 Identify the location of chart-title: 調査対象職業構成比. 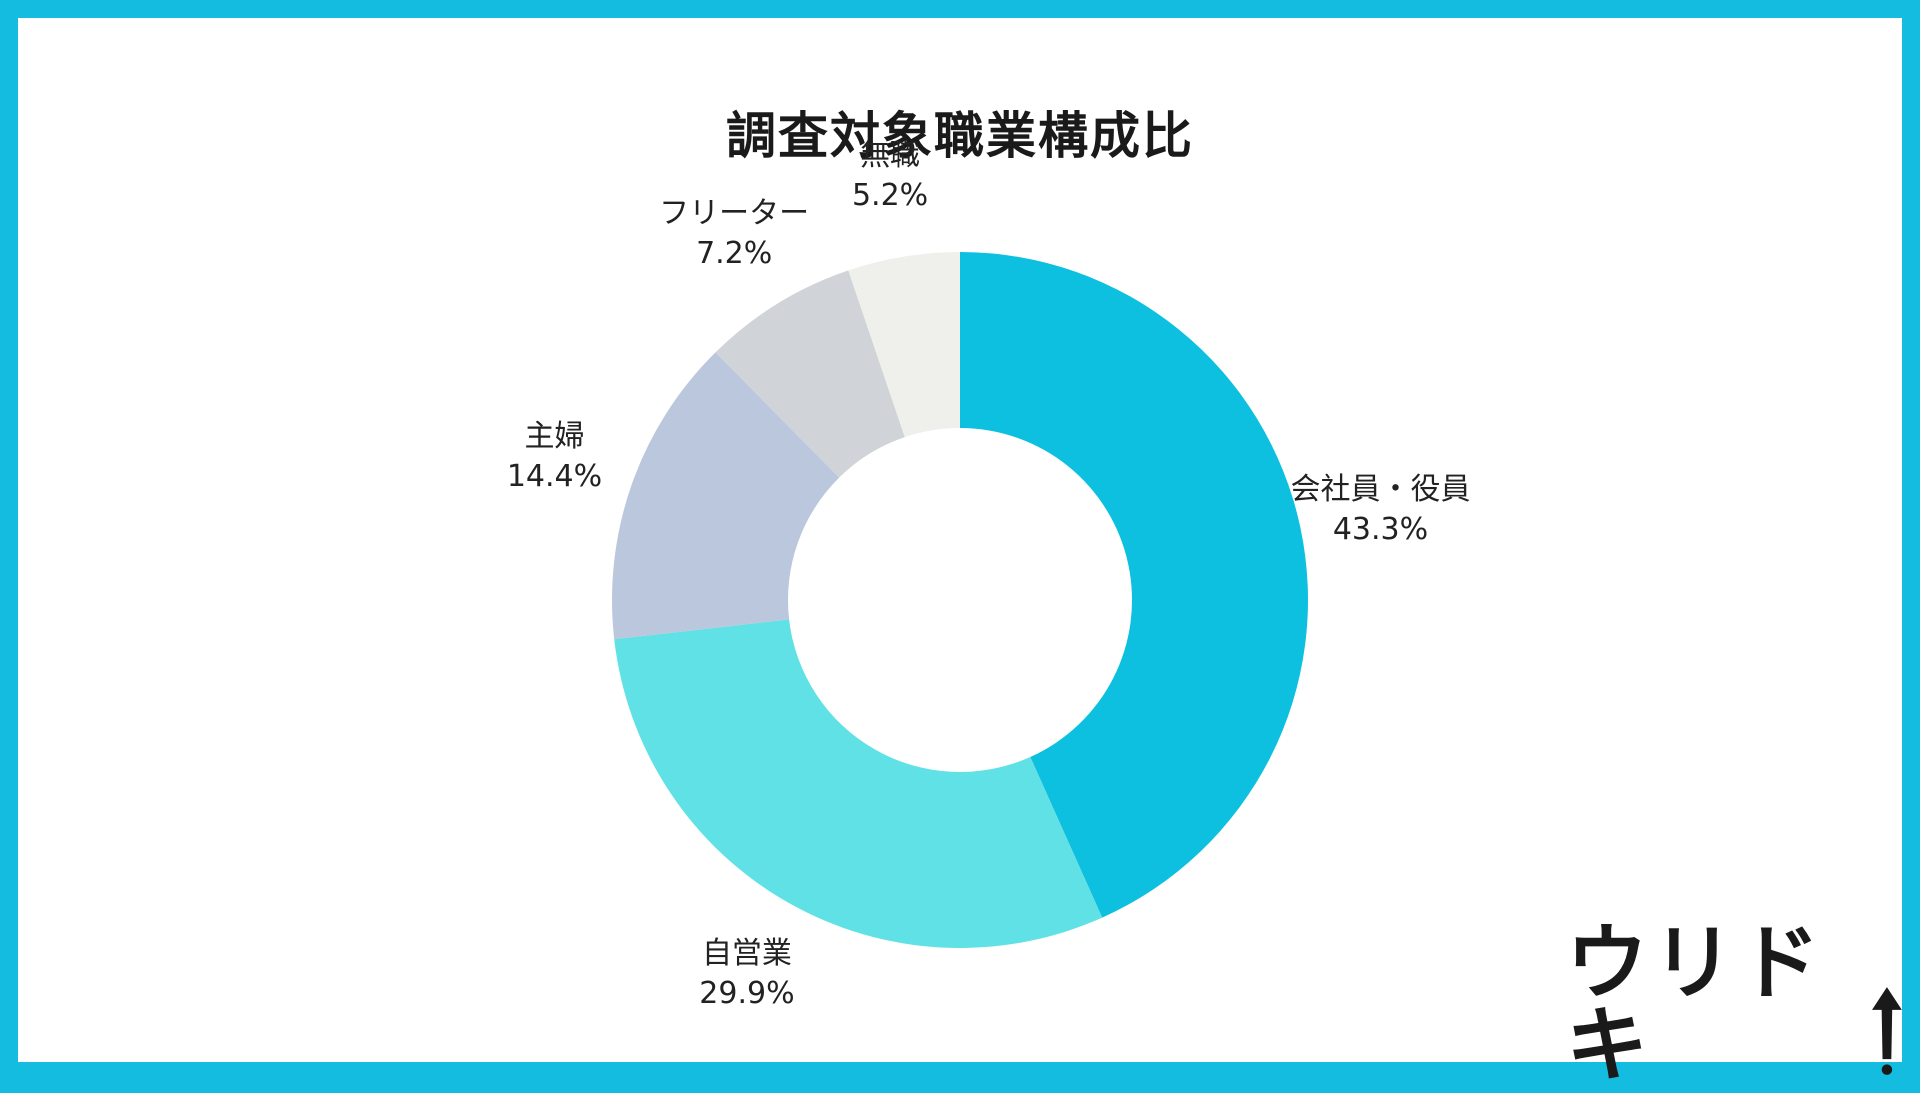
(960, 136).